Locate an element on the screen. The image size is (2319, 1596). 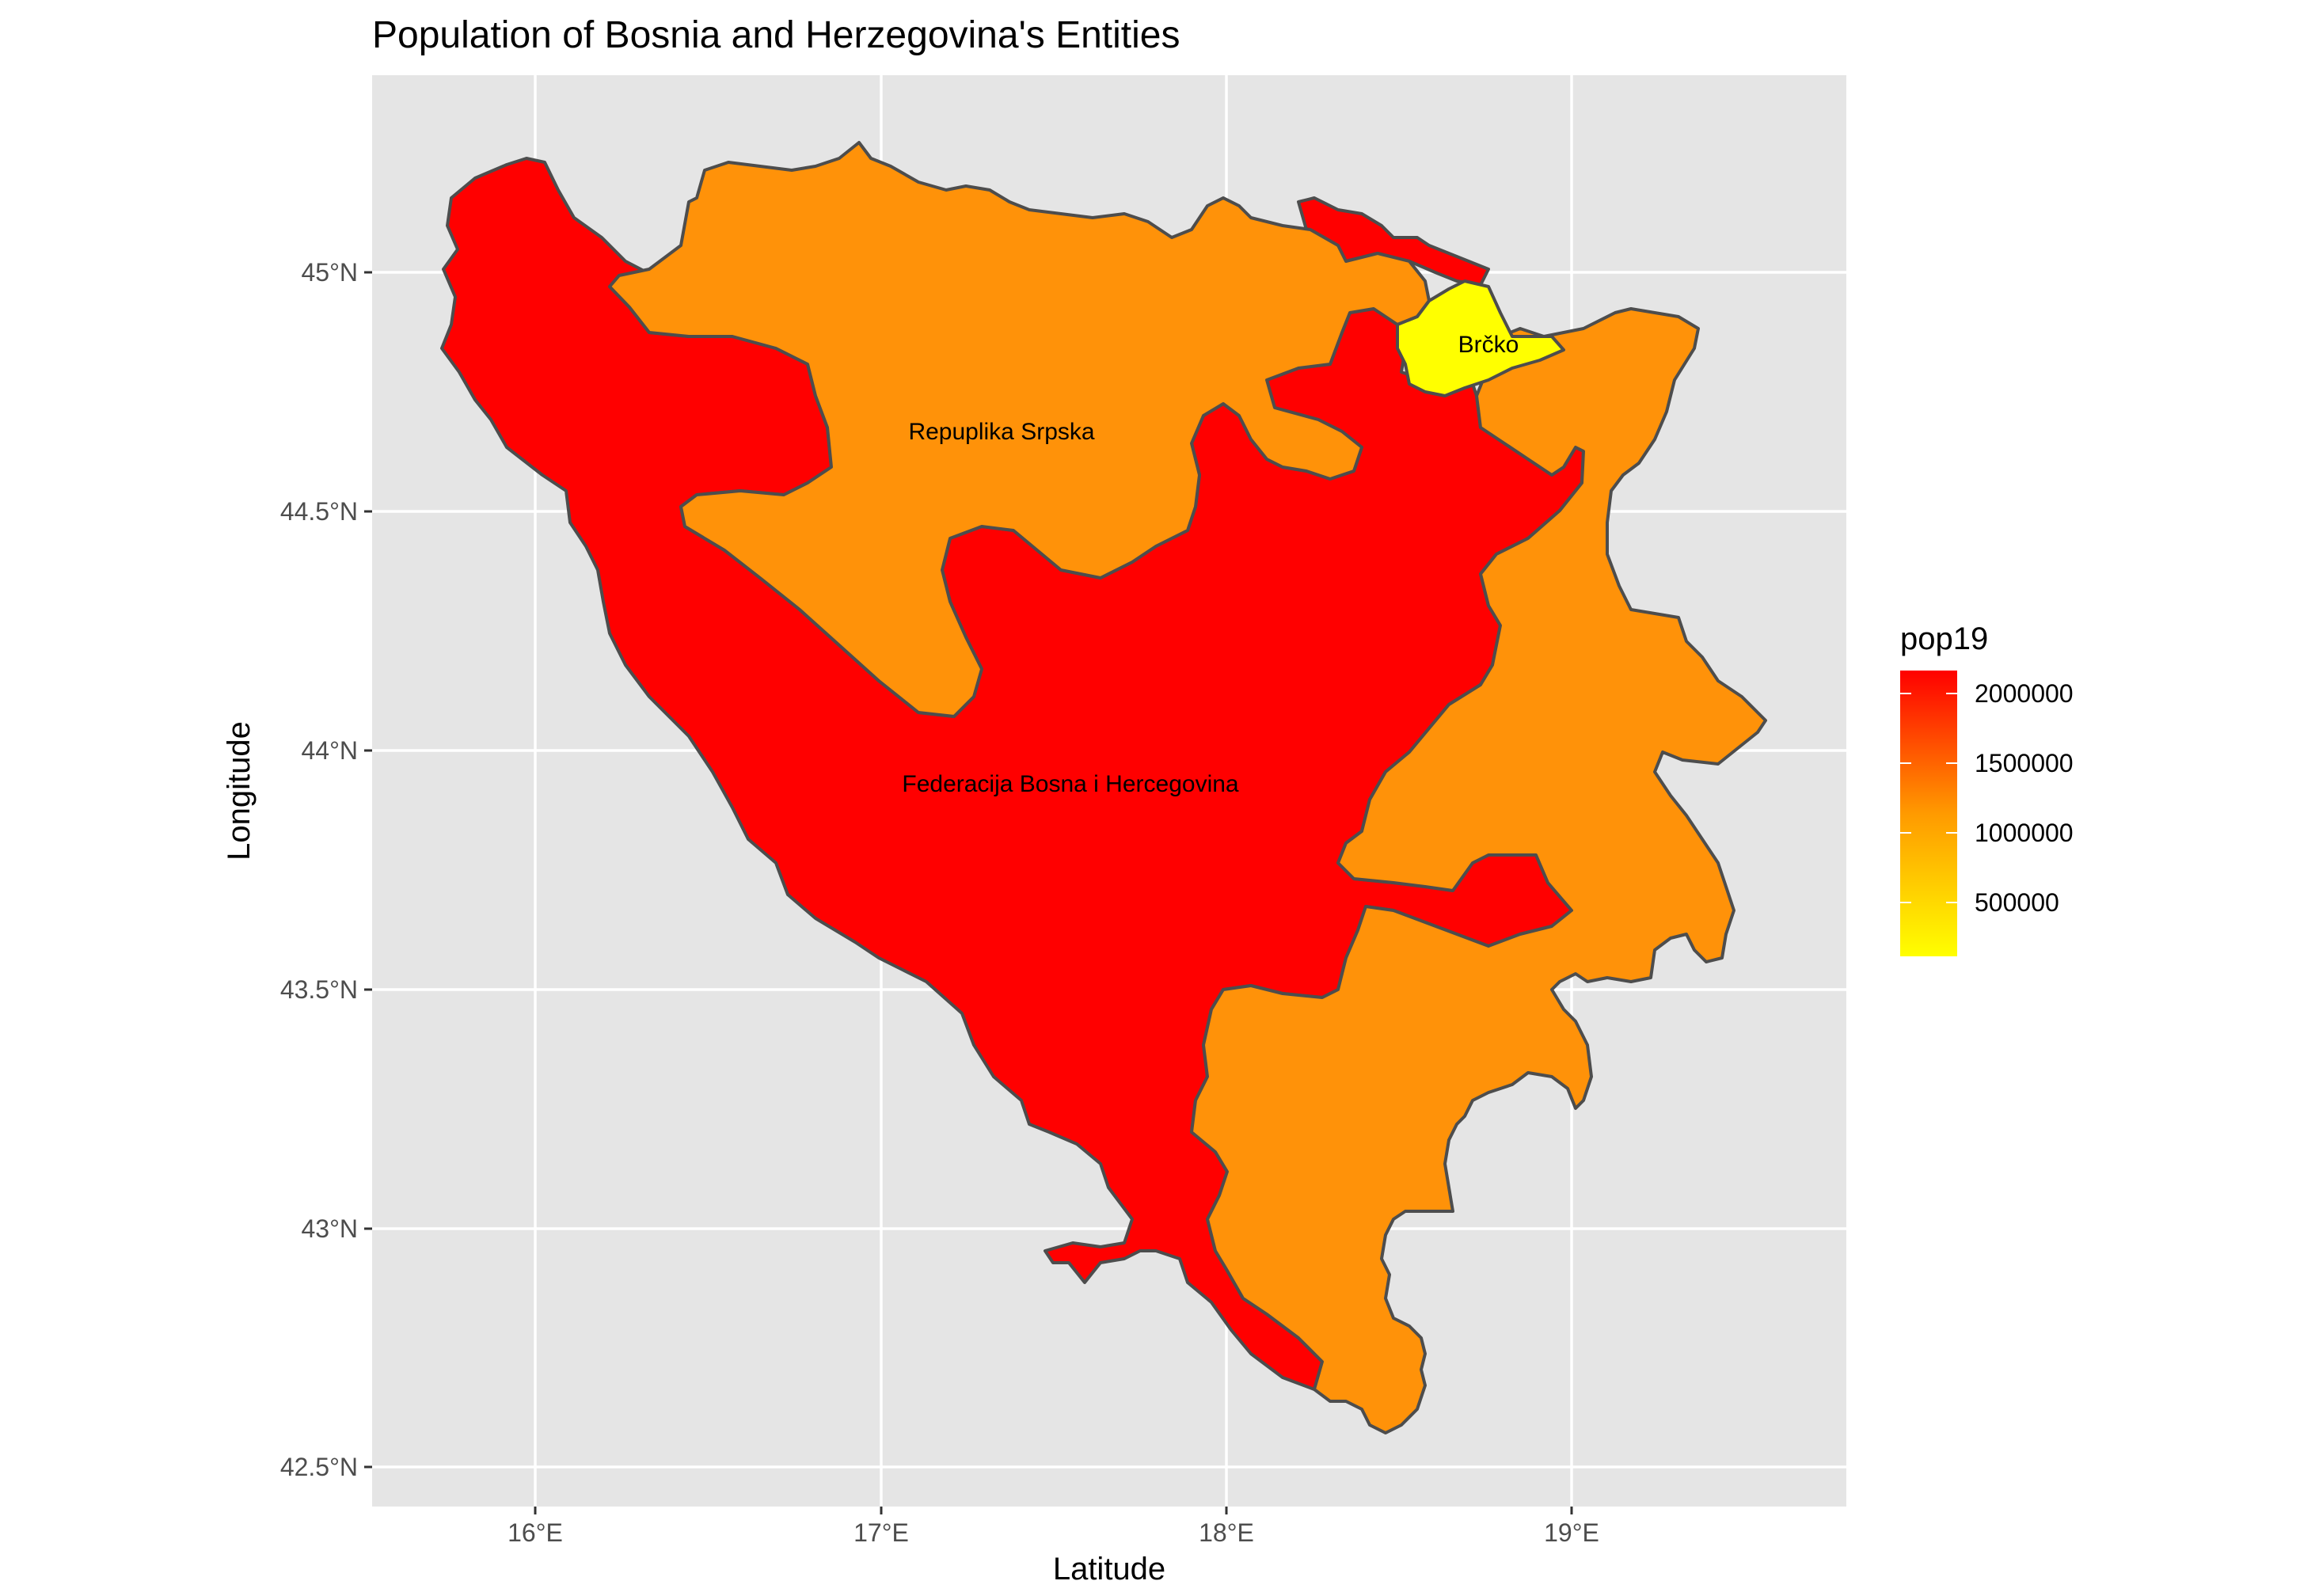
x-tick-label: 17°E is located at coordinates (881, 1532).